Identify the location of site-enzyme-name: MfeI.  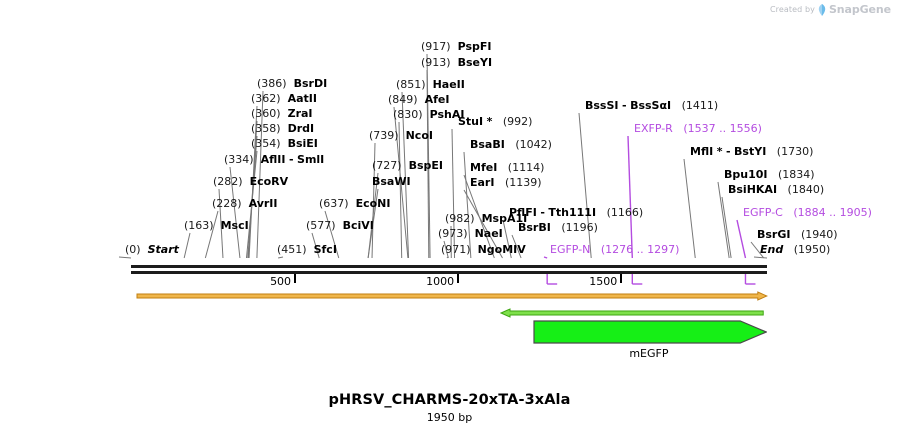
(484, 167).